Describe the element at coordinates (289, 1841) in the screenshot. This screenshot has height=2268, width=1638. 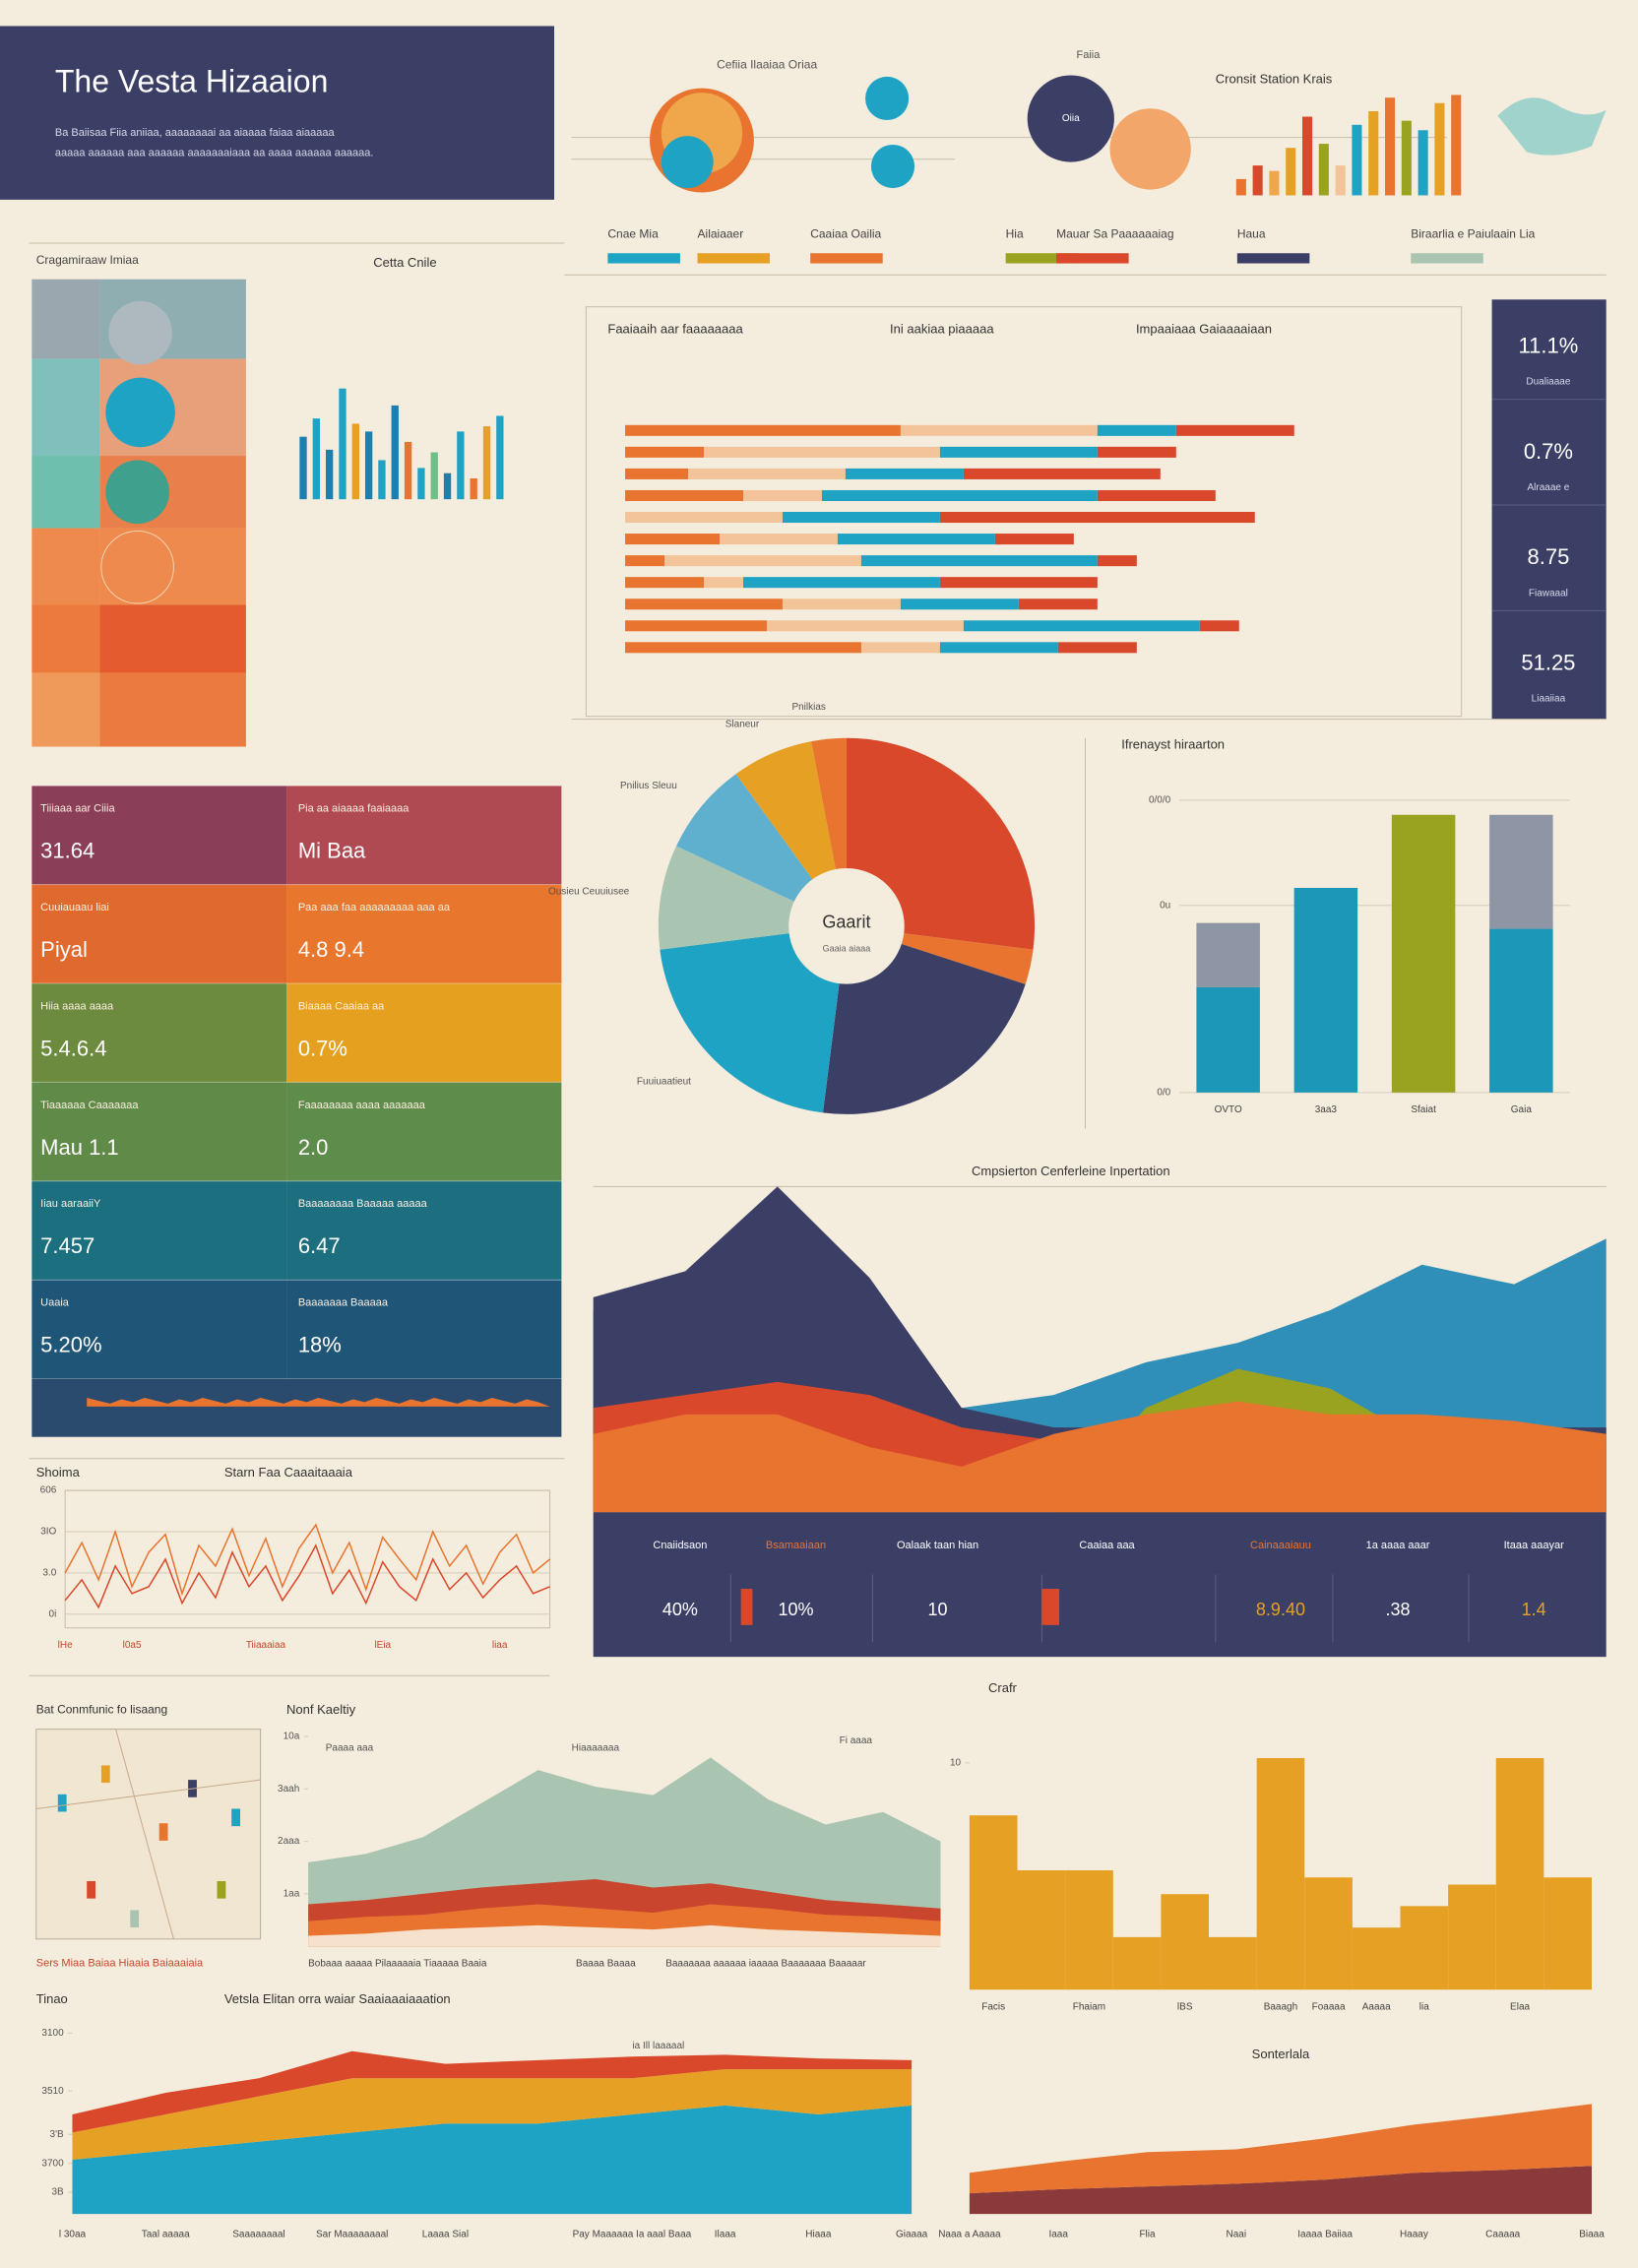
I see `y-tick-label: 2aaa` at that location.